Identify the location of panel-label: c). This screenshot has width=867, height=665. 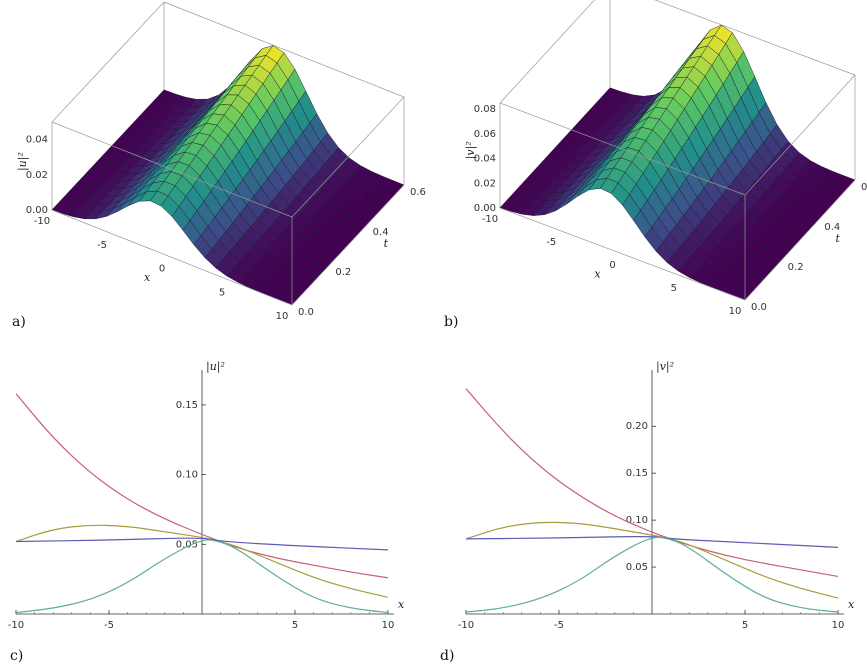
(16, 656).